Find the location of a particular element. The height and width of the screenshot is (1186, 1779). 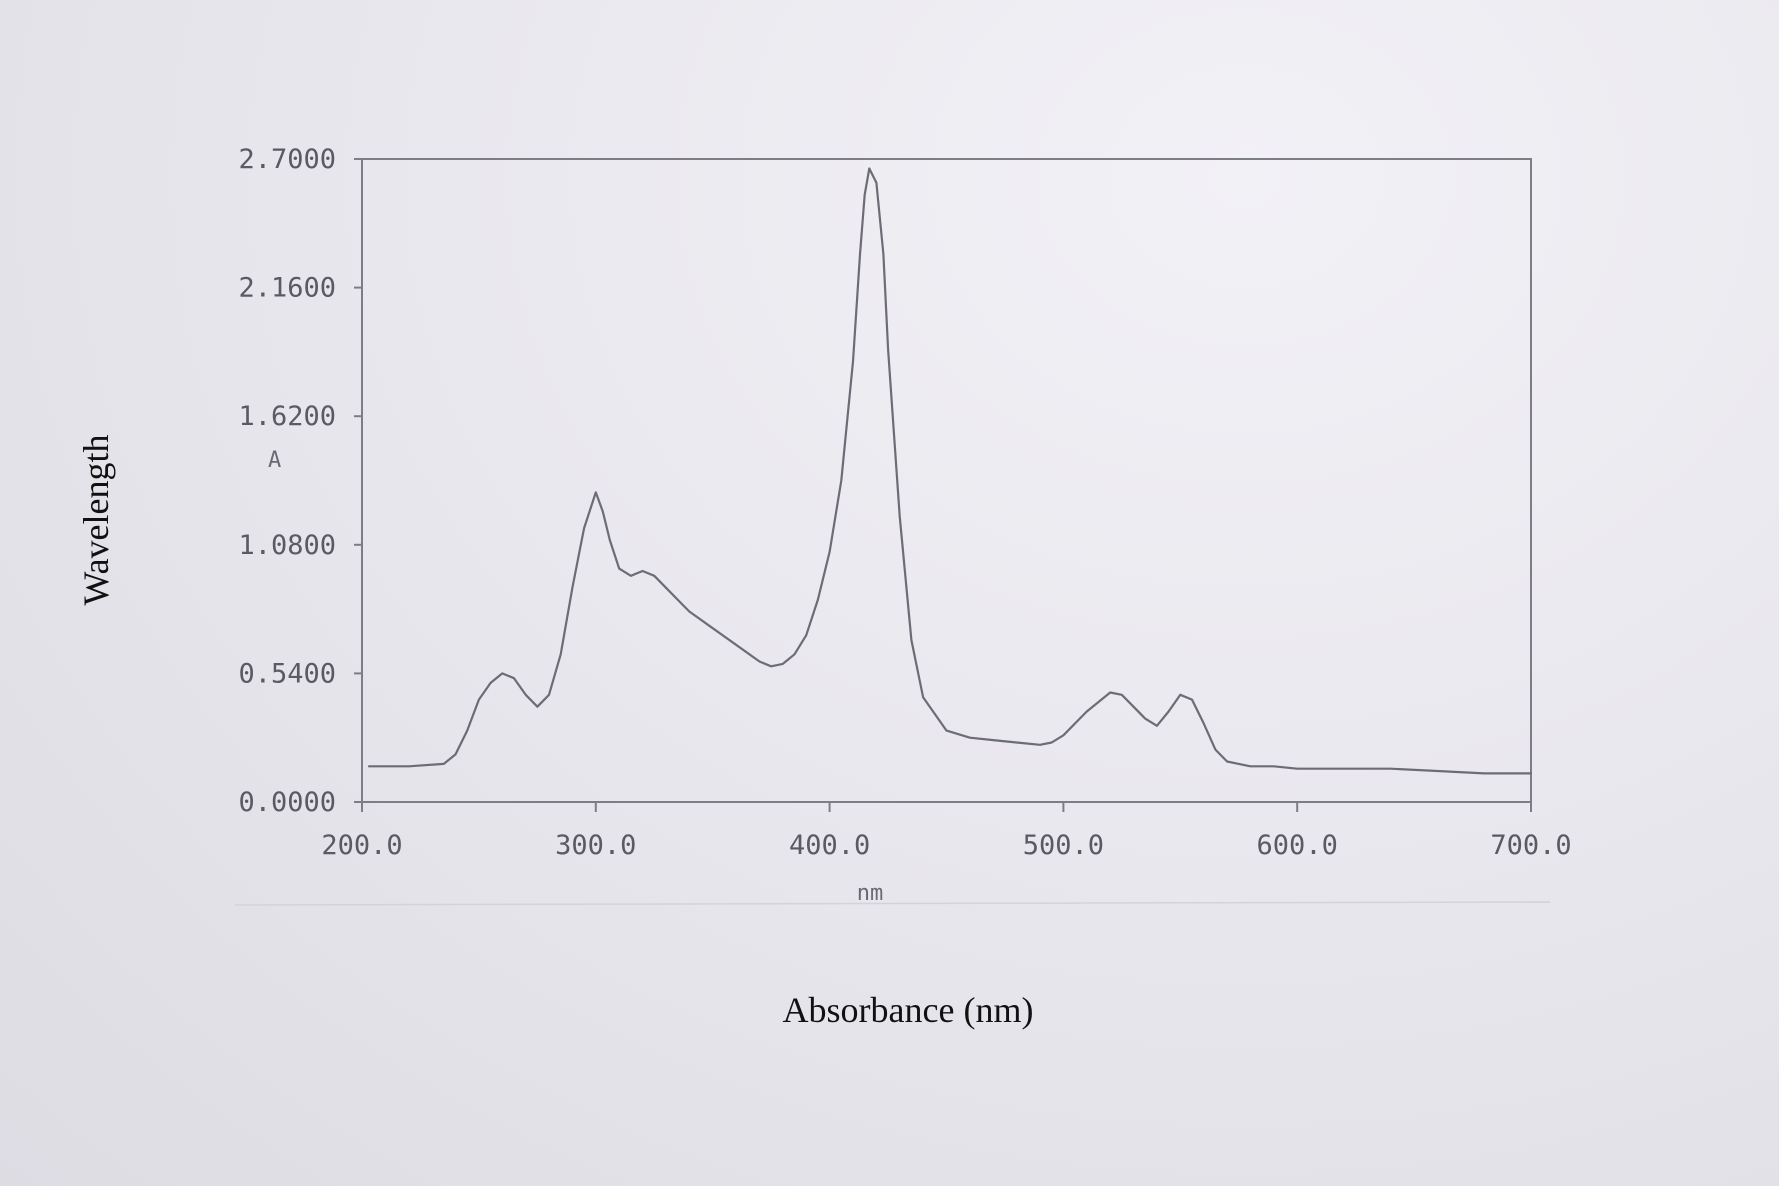

x-unit-label: nm is located at coordinates (870, 893).